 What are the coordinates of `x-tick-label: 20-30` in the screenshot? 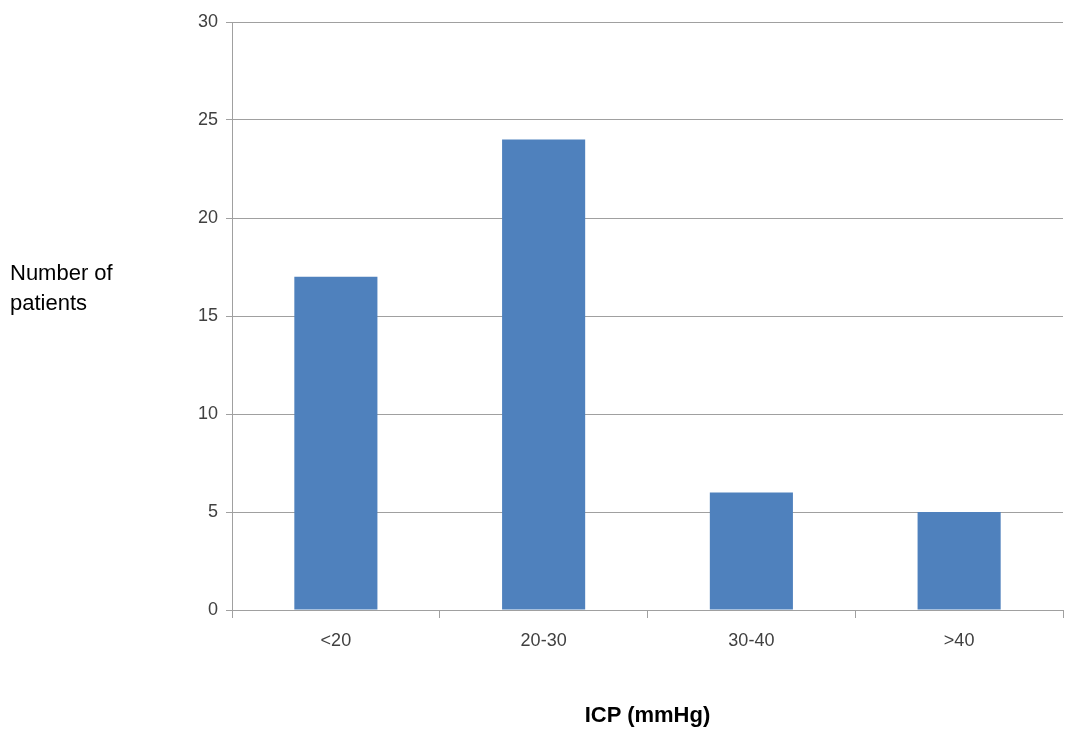 It's located at (543, 639).